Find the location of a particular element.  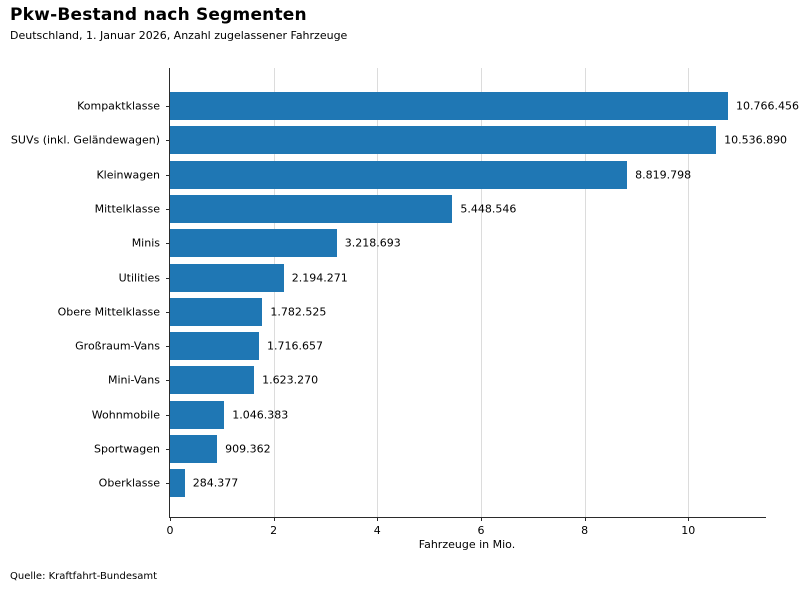

gridline-x10 is located at coordinates (689, 292).